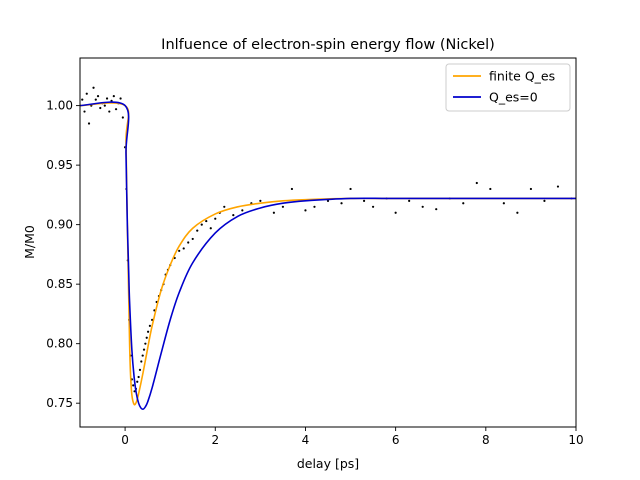 The height and width of the screenshot is (480, 640). I want to click on legend-label: finite Q_es, so click(522, 76).